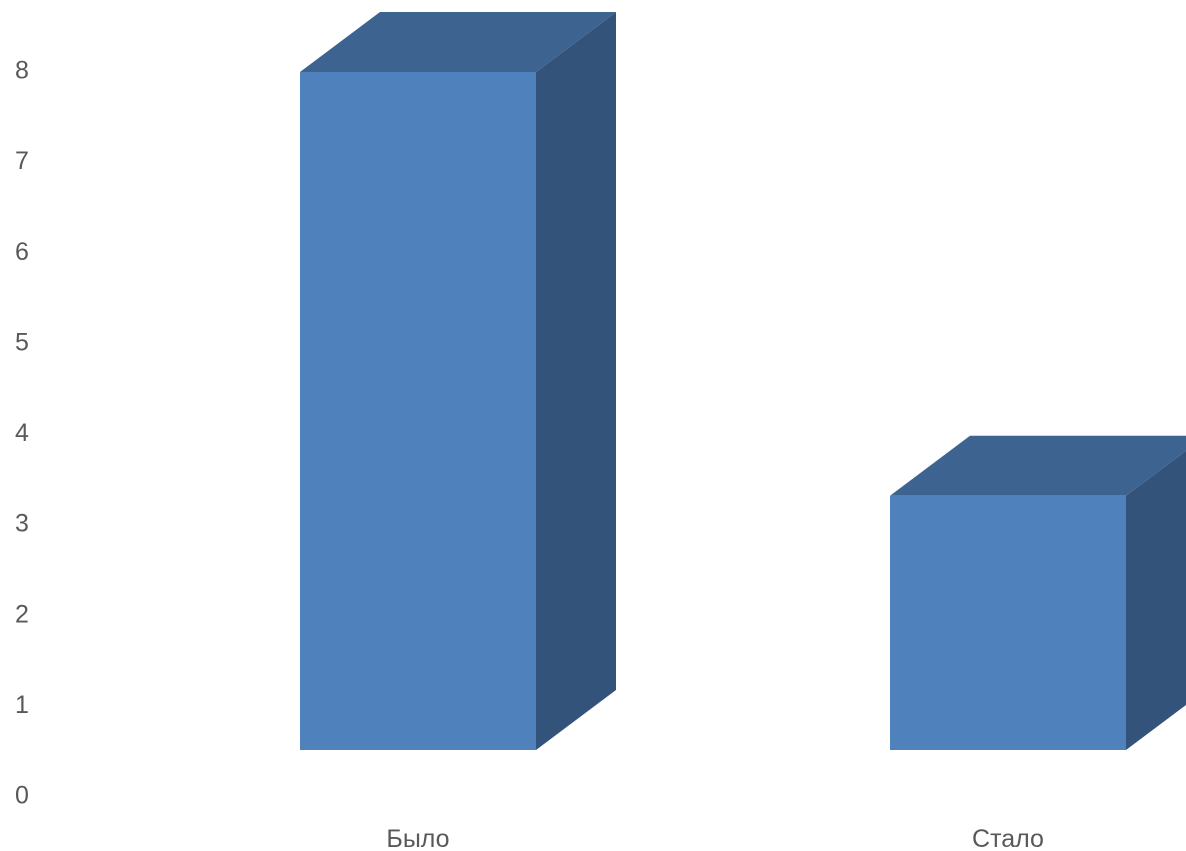  I want to click on y-tick-label: 2, so click(22, 614).